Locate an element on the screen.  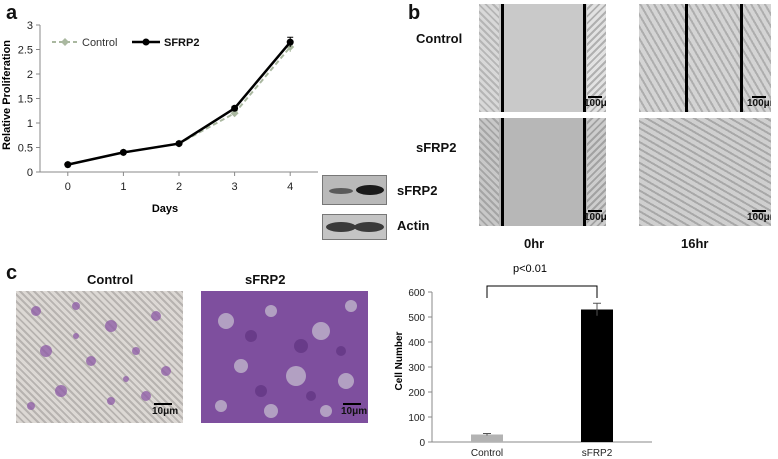
y-tick-label: 0.5 is located at coordinates (25, 149).